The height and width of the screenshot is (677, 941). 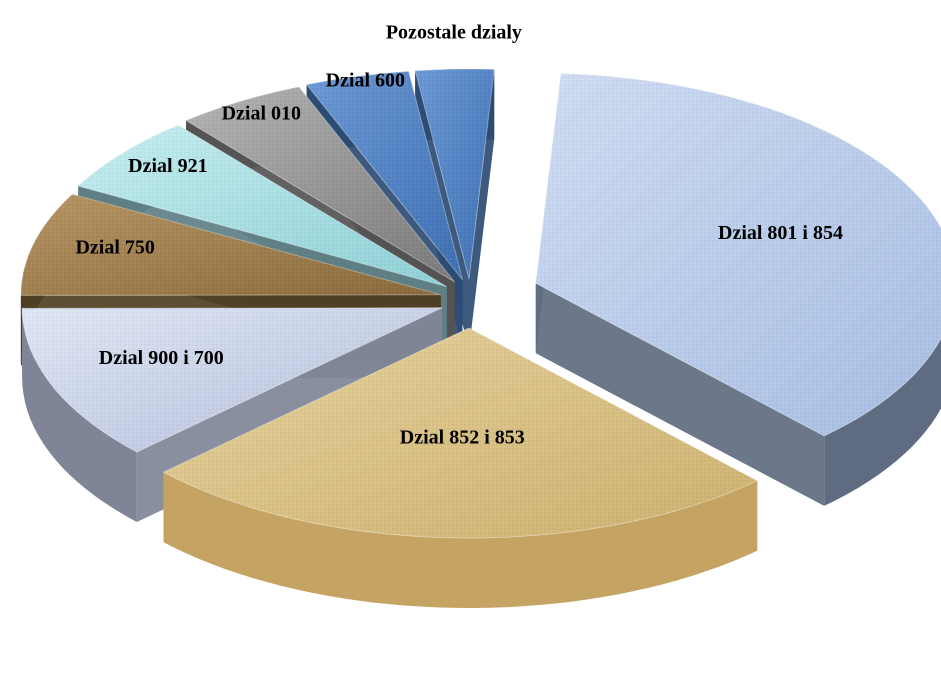 I want to click on pie-slice-2-texture, so click(x=232, y=379).